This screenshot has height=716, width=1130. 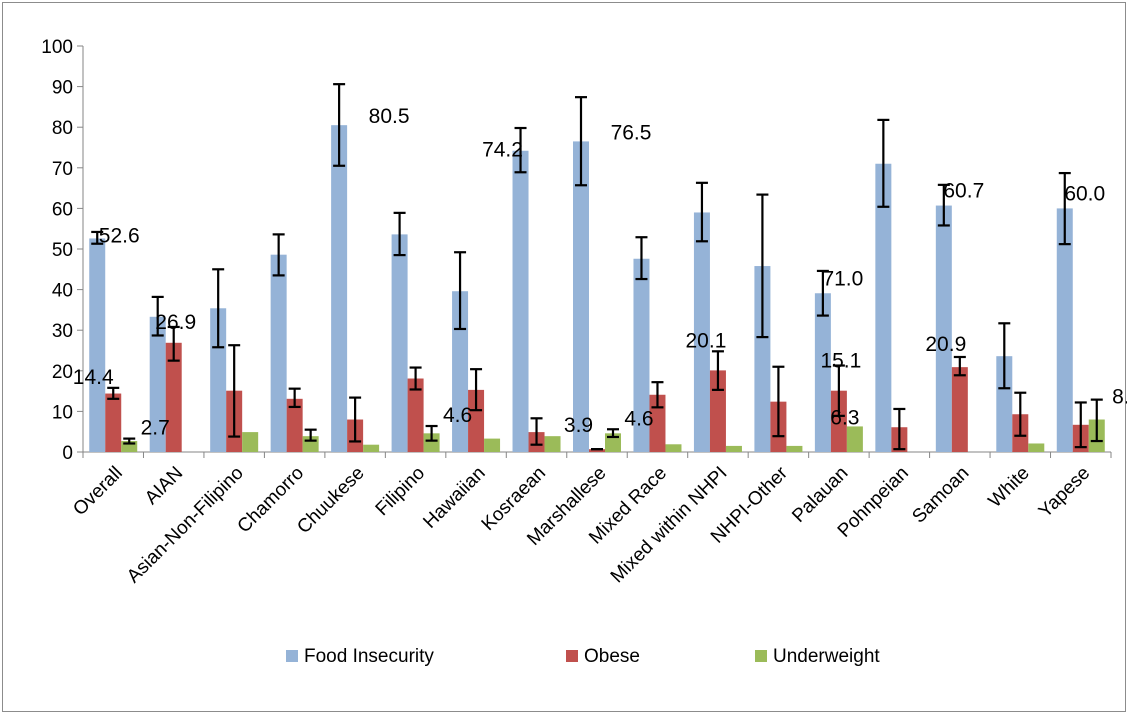 I want to click on y-tick-label: 70, so click(x=62, y=169).